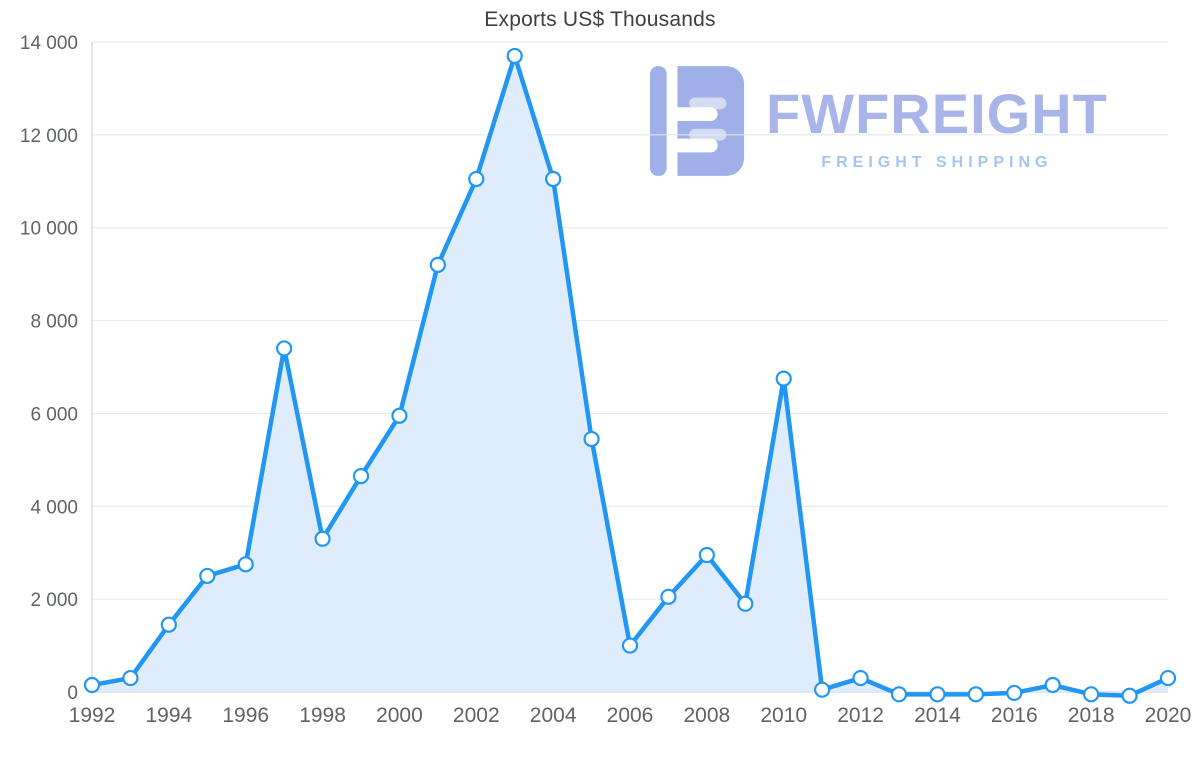  What do you see at coordinates (49, 229) in the screenshot?
I see `y-tick-label: 10 000` at bounding box center [49, 229].